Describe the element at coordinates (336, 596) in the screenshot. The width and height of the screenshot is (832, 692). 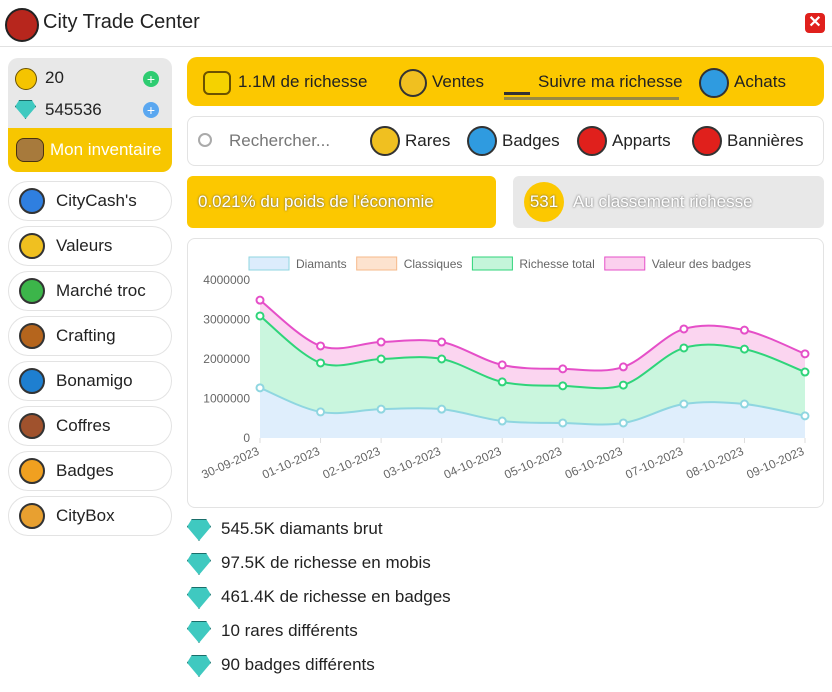
I see `summary-item: 461.4K de richesse en badges` at that location.